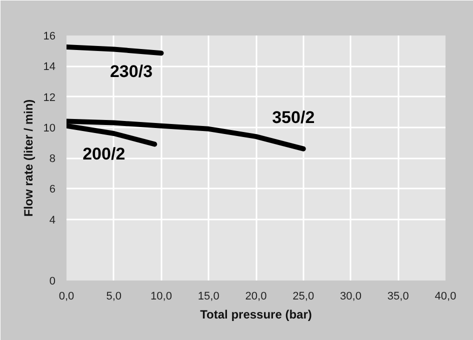  What do you see at coordinates (161, 296) in the screenshot?
I see `x-tick-label: 10,0` at bounding box center [161, 296].